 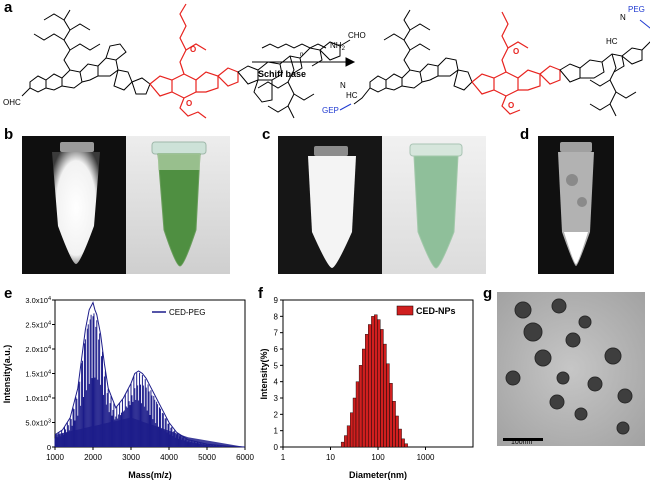 I want to click on chart-f-ytick-label: 2, so click(x=276, y=414).